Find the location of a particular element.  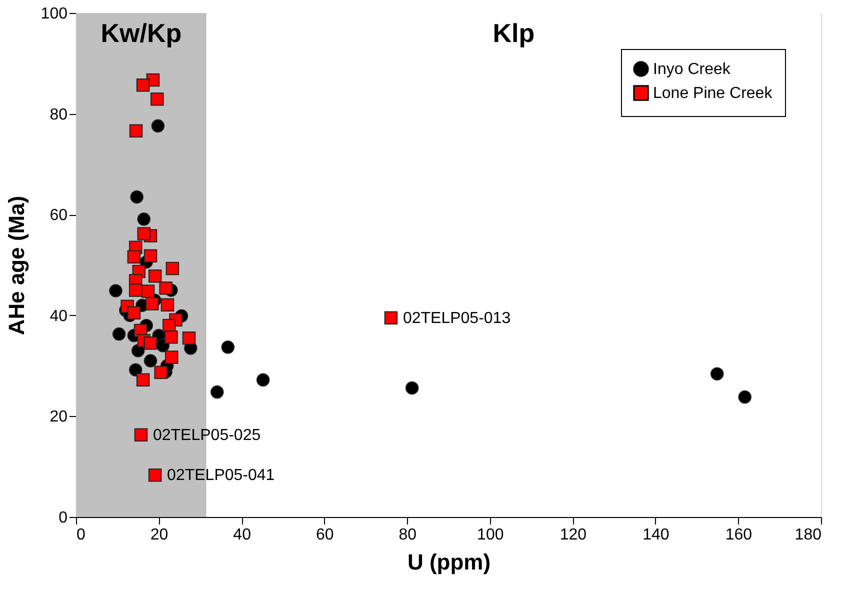

legend-label: Lone Pine Creek is located at coordinates (713, 93).